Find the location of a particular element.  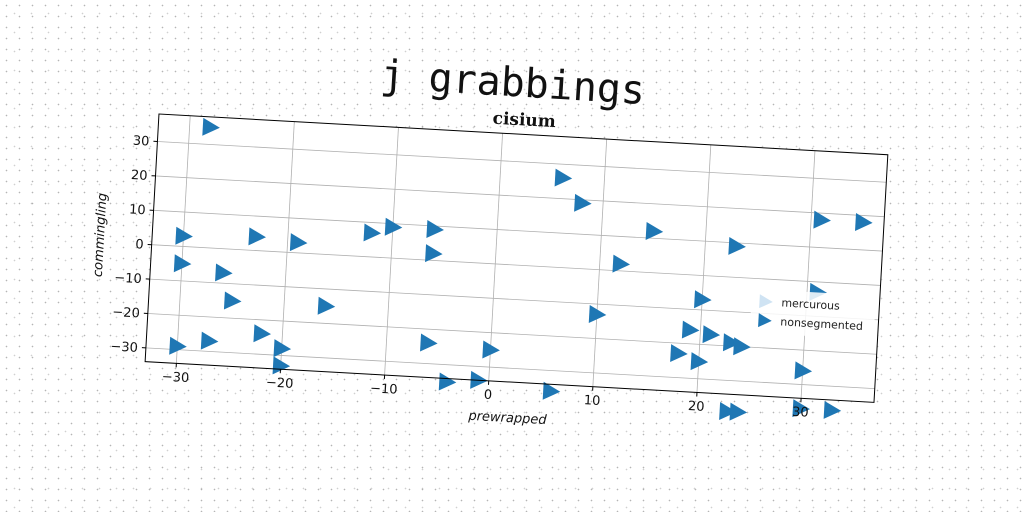

x-tick-label: 30 is located at coordinates (800, 413).